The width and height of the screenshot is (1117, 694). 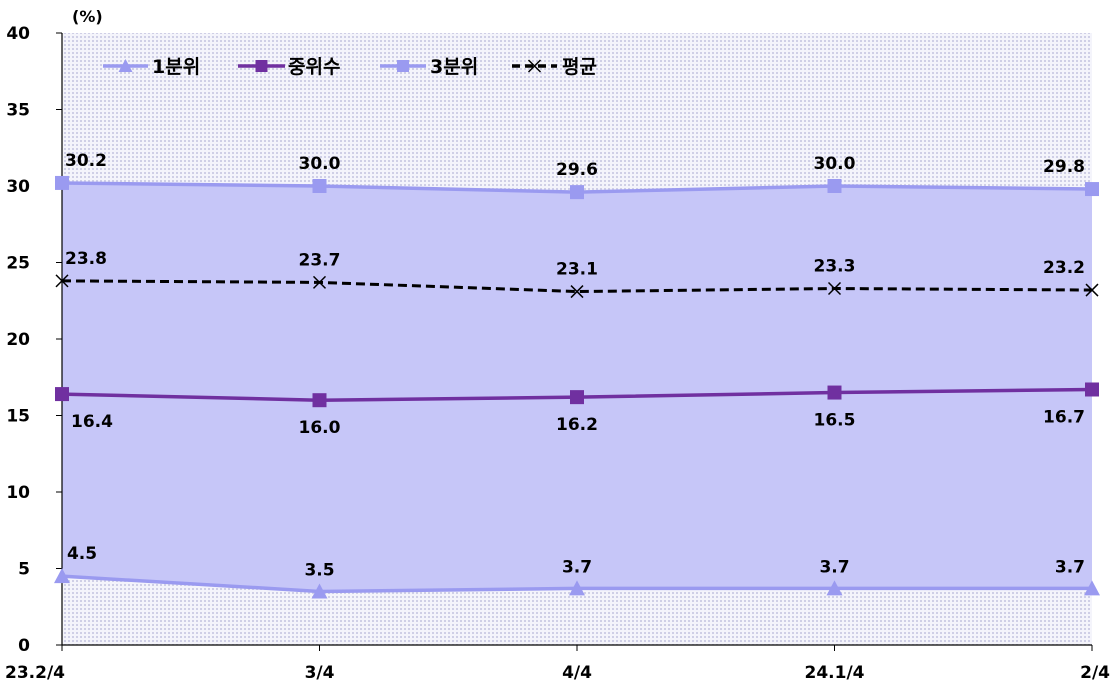 What do you see at coordinates (1064, 268) in the screenshot?
I see `data-label-mean: 23.2` at bounding box center [1064, 268].